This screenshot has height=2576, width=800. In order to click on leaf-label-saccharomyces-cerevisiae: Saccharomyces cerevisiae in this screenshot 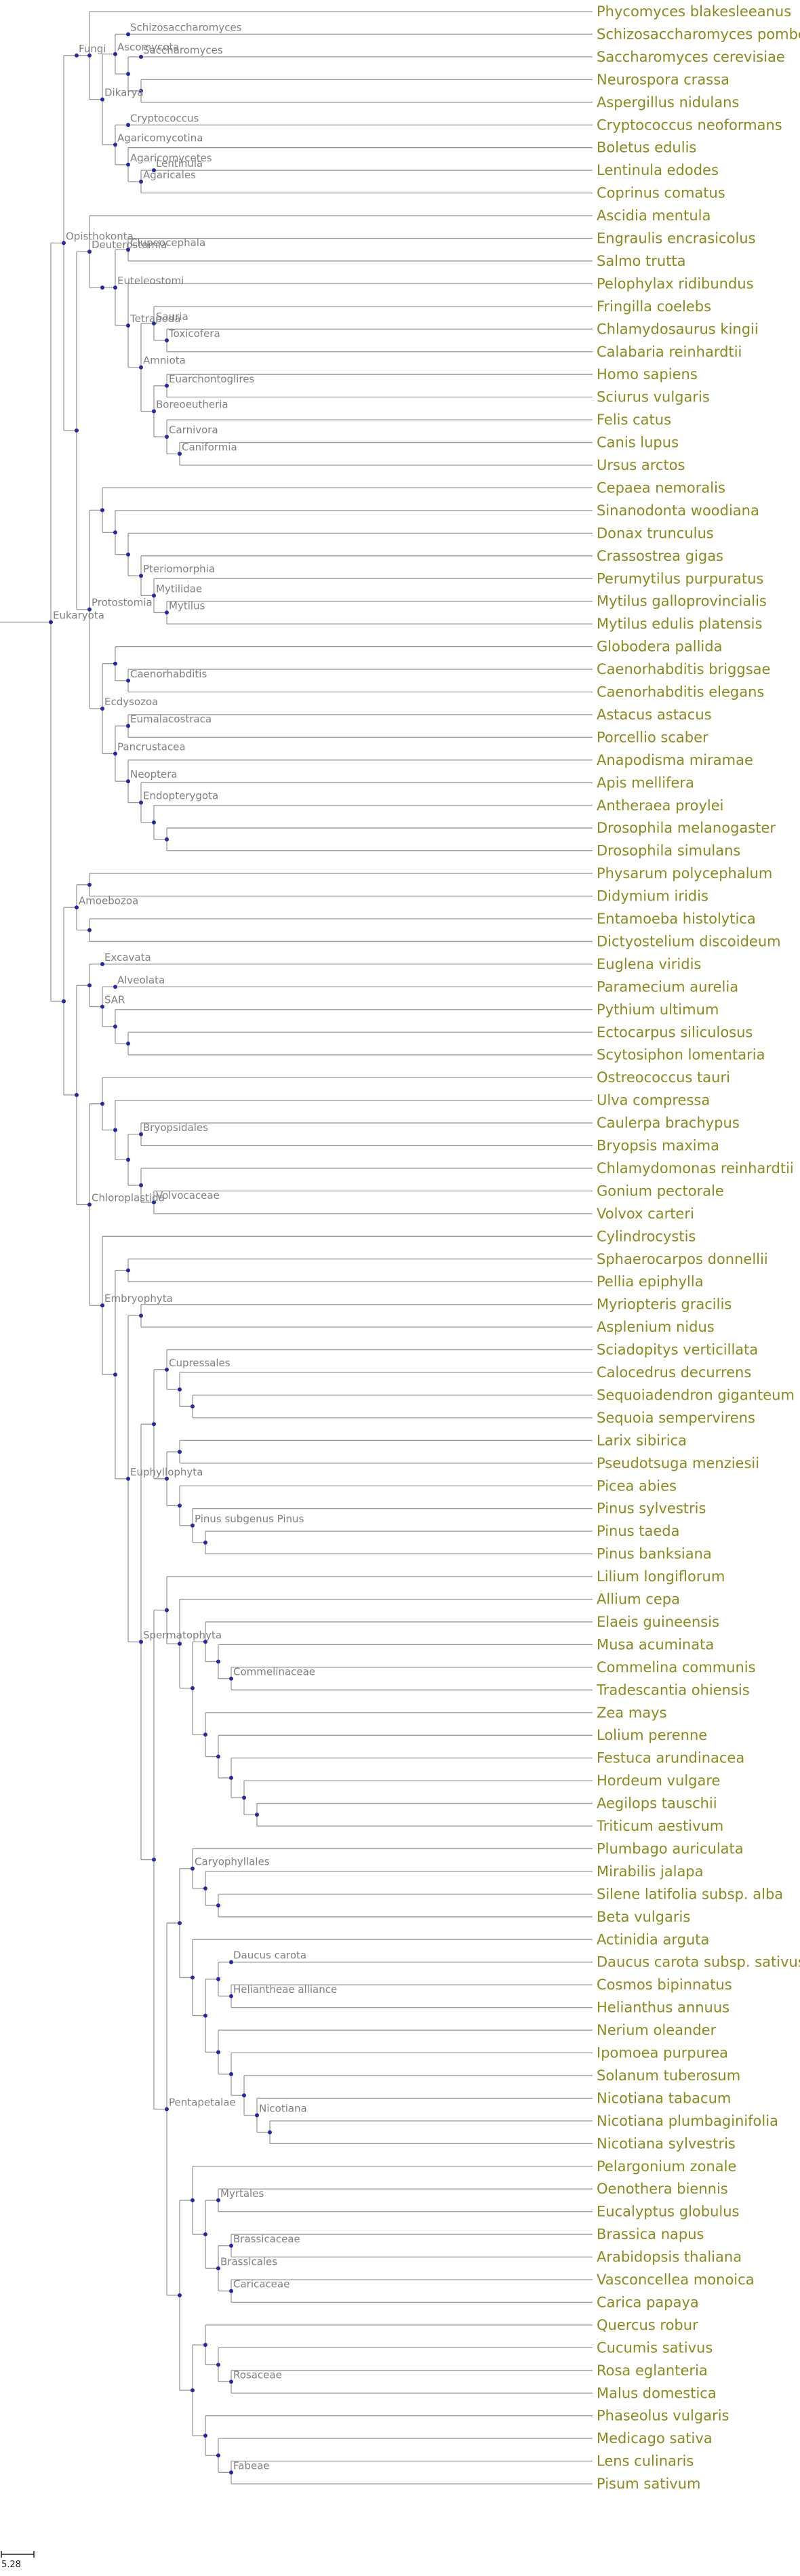, I will do `click(691, 57)`.